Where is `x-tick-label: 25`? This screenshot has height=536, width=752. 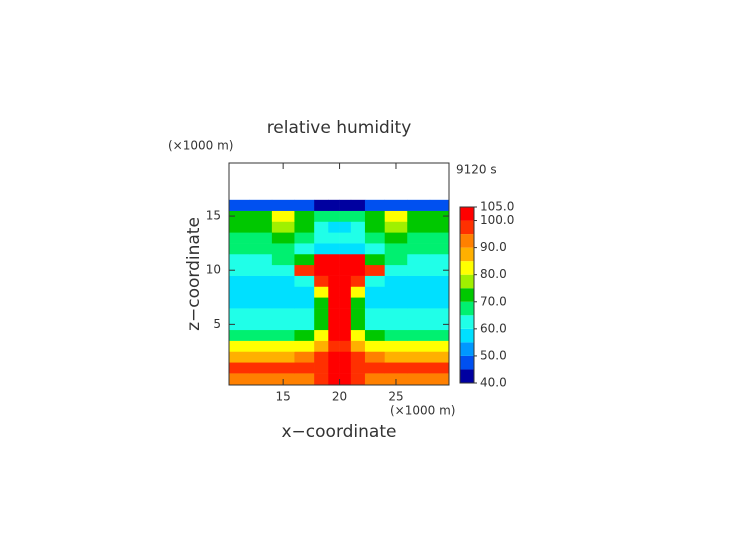
x-tick-label: 25 is located at coordinates (395, 397).